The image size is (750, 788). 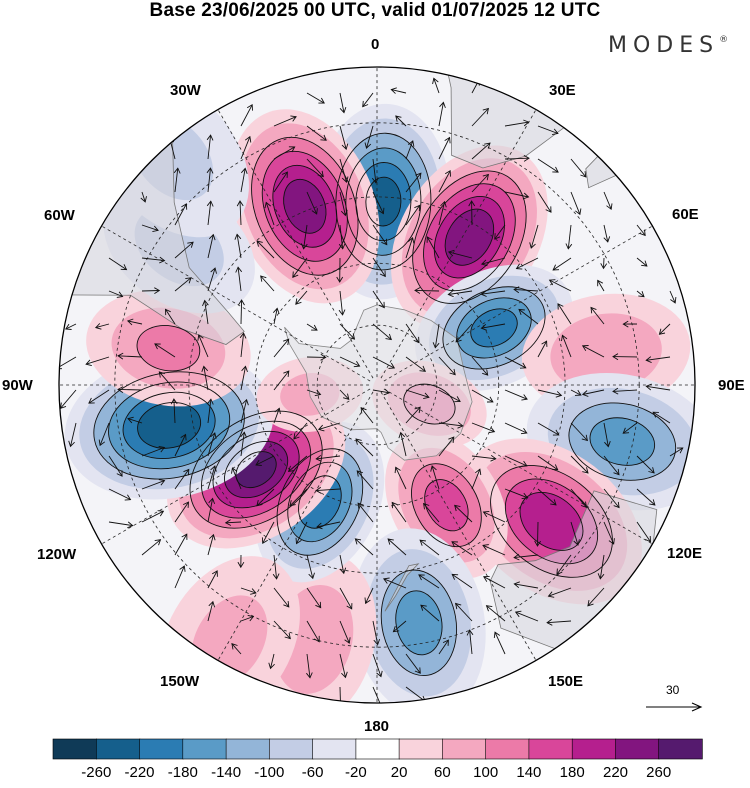 I want to click on reference-arrow-icon, so click(x=675, y=700).